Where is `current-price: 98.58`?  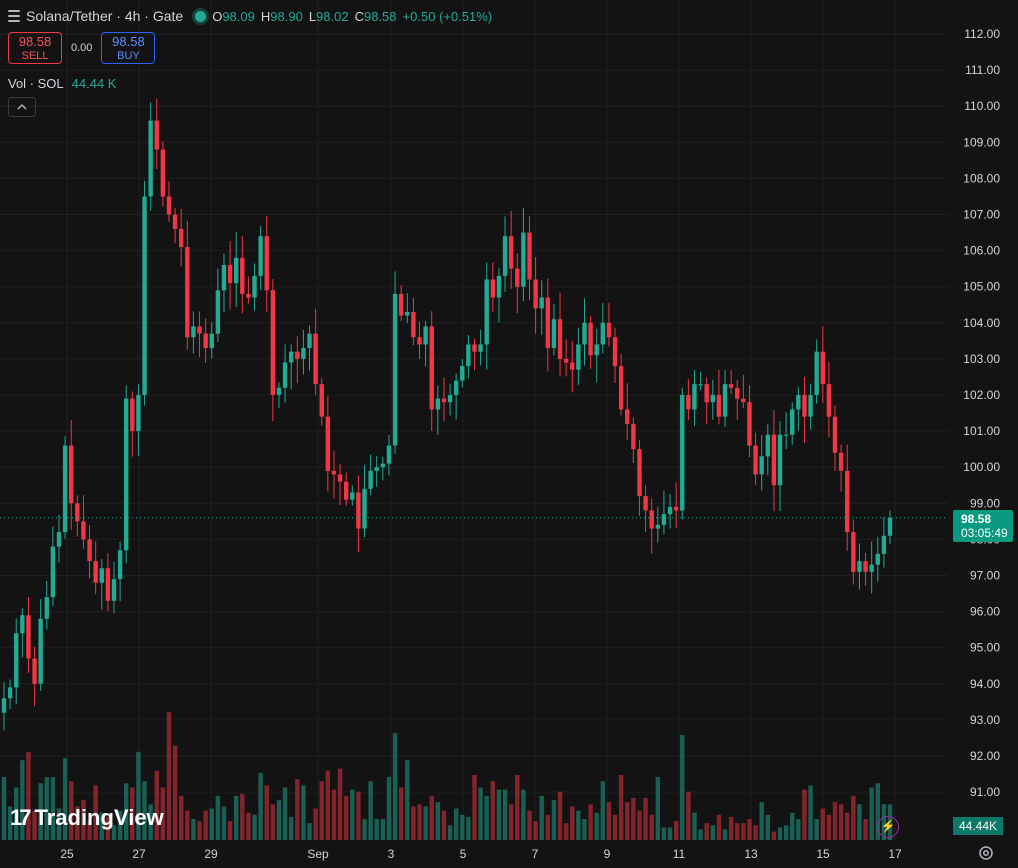
current-price: 98.58 is located at coordinates (976, 519).